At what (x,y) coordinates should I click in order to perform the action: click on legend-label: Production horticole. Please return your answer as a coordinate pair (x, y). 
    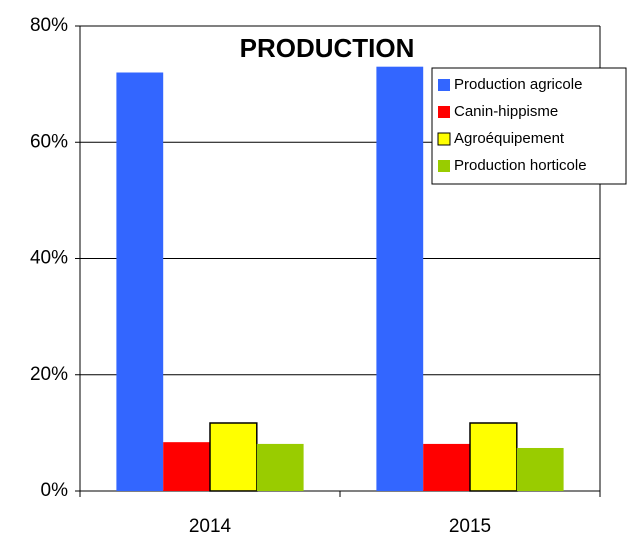
    Looking at the image, I should click on (520, 165).